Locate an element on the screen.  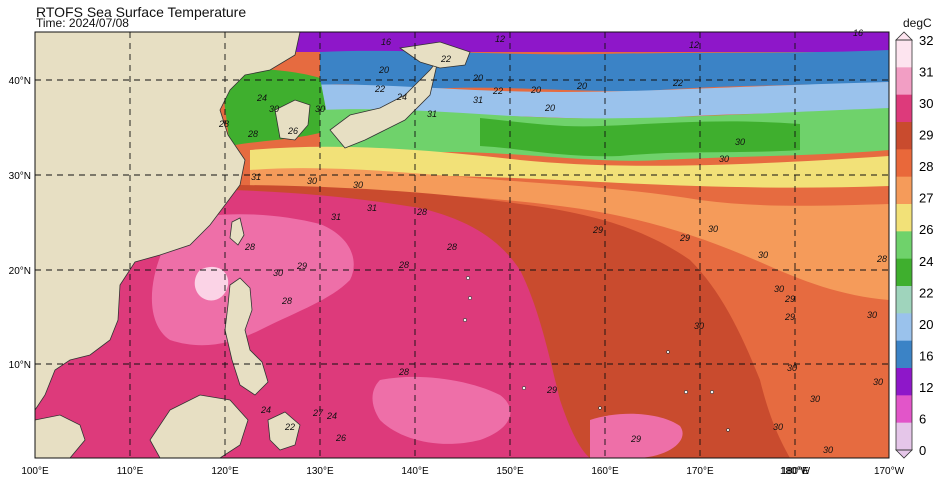
landmass-philippines is located at coordinates (246, 336).